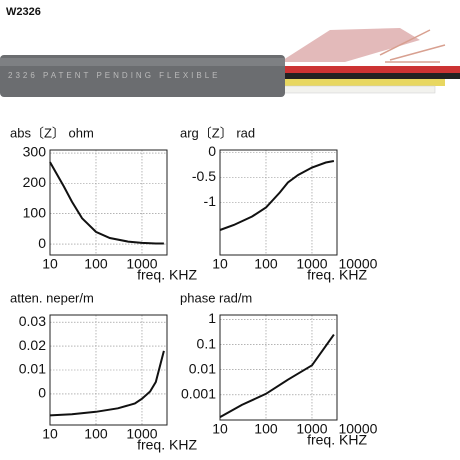 Image resolution: width=460 pixels, height=460 pixels. Describe the element at coordinates (32, 321) in the screenshot. I see `y-tick-label: 0.03` at that location.